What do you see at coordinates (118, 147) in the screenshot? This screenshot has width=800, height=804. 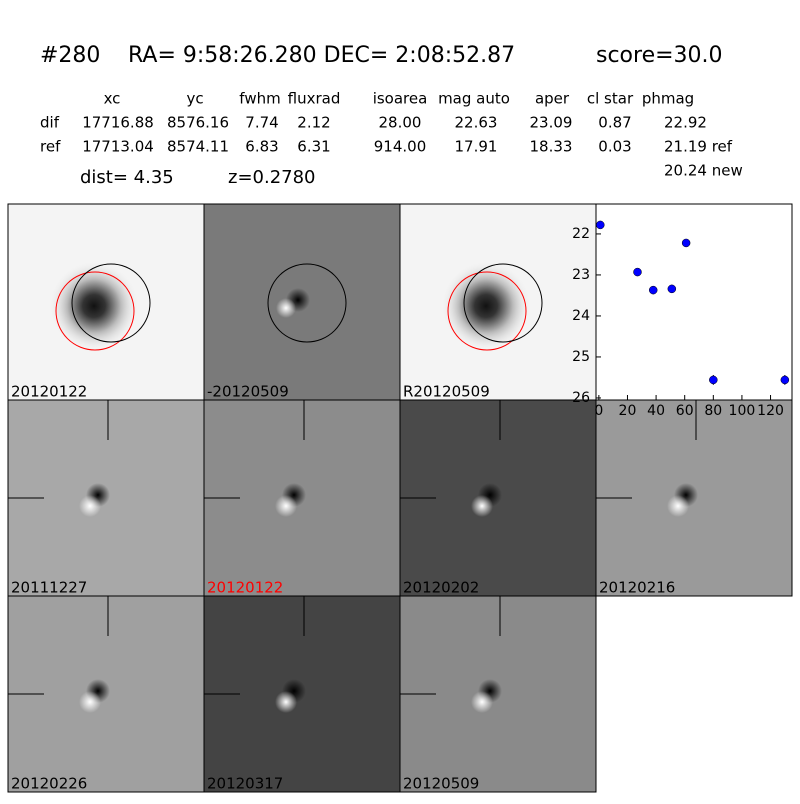 I see `table-cell: 17713.04` at bounding box center [118, 147].